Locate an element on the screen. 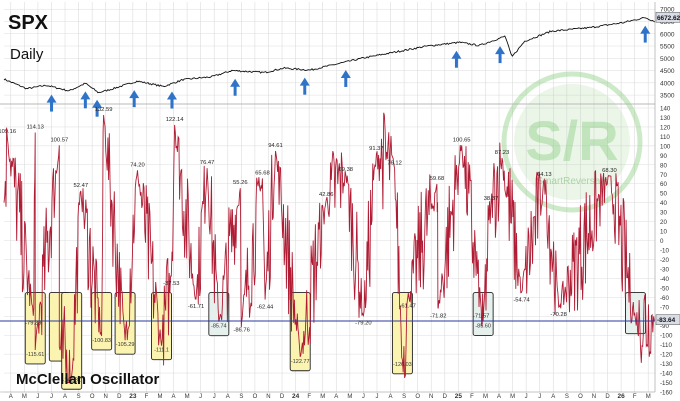  peak-value-label: 87.23 is located at coordinates (502, 153).